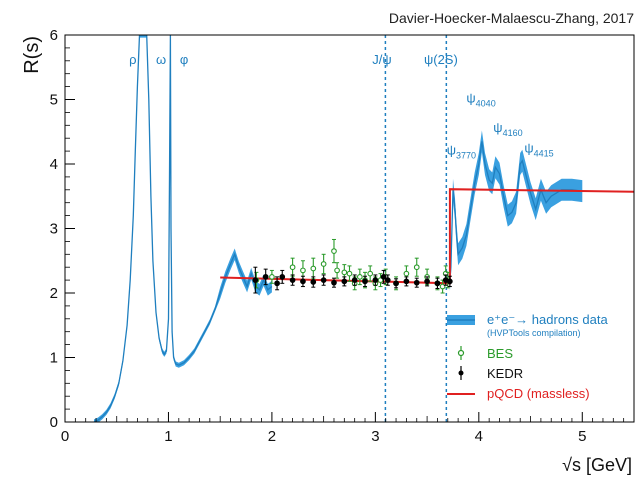 The image size is (644, 478). What do you see at coordinates (54, 229) in the screenshot?
I see `y-tick-label-3: 3` at bounding box center [54, 229].